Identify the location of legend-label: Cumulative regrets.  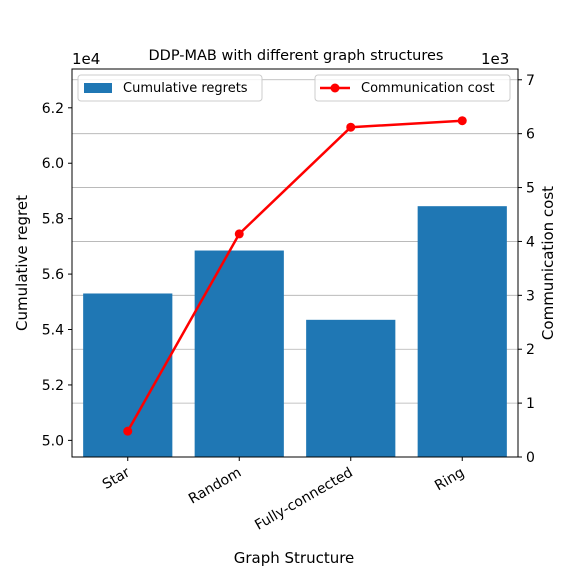
(185, 88).